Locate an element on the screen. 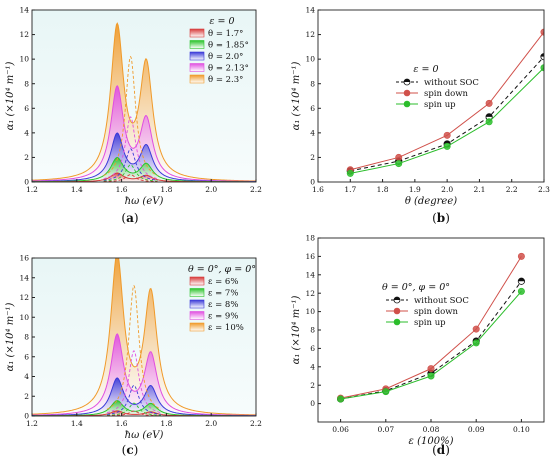 The width and height of the screenshot is (550, 461). legend-label: without SOC is located at coordinates (451, 83).